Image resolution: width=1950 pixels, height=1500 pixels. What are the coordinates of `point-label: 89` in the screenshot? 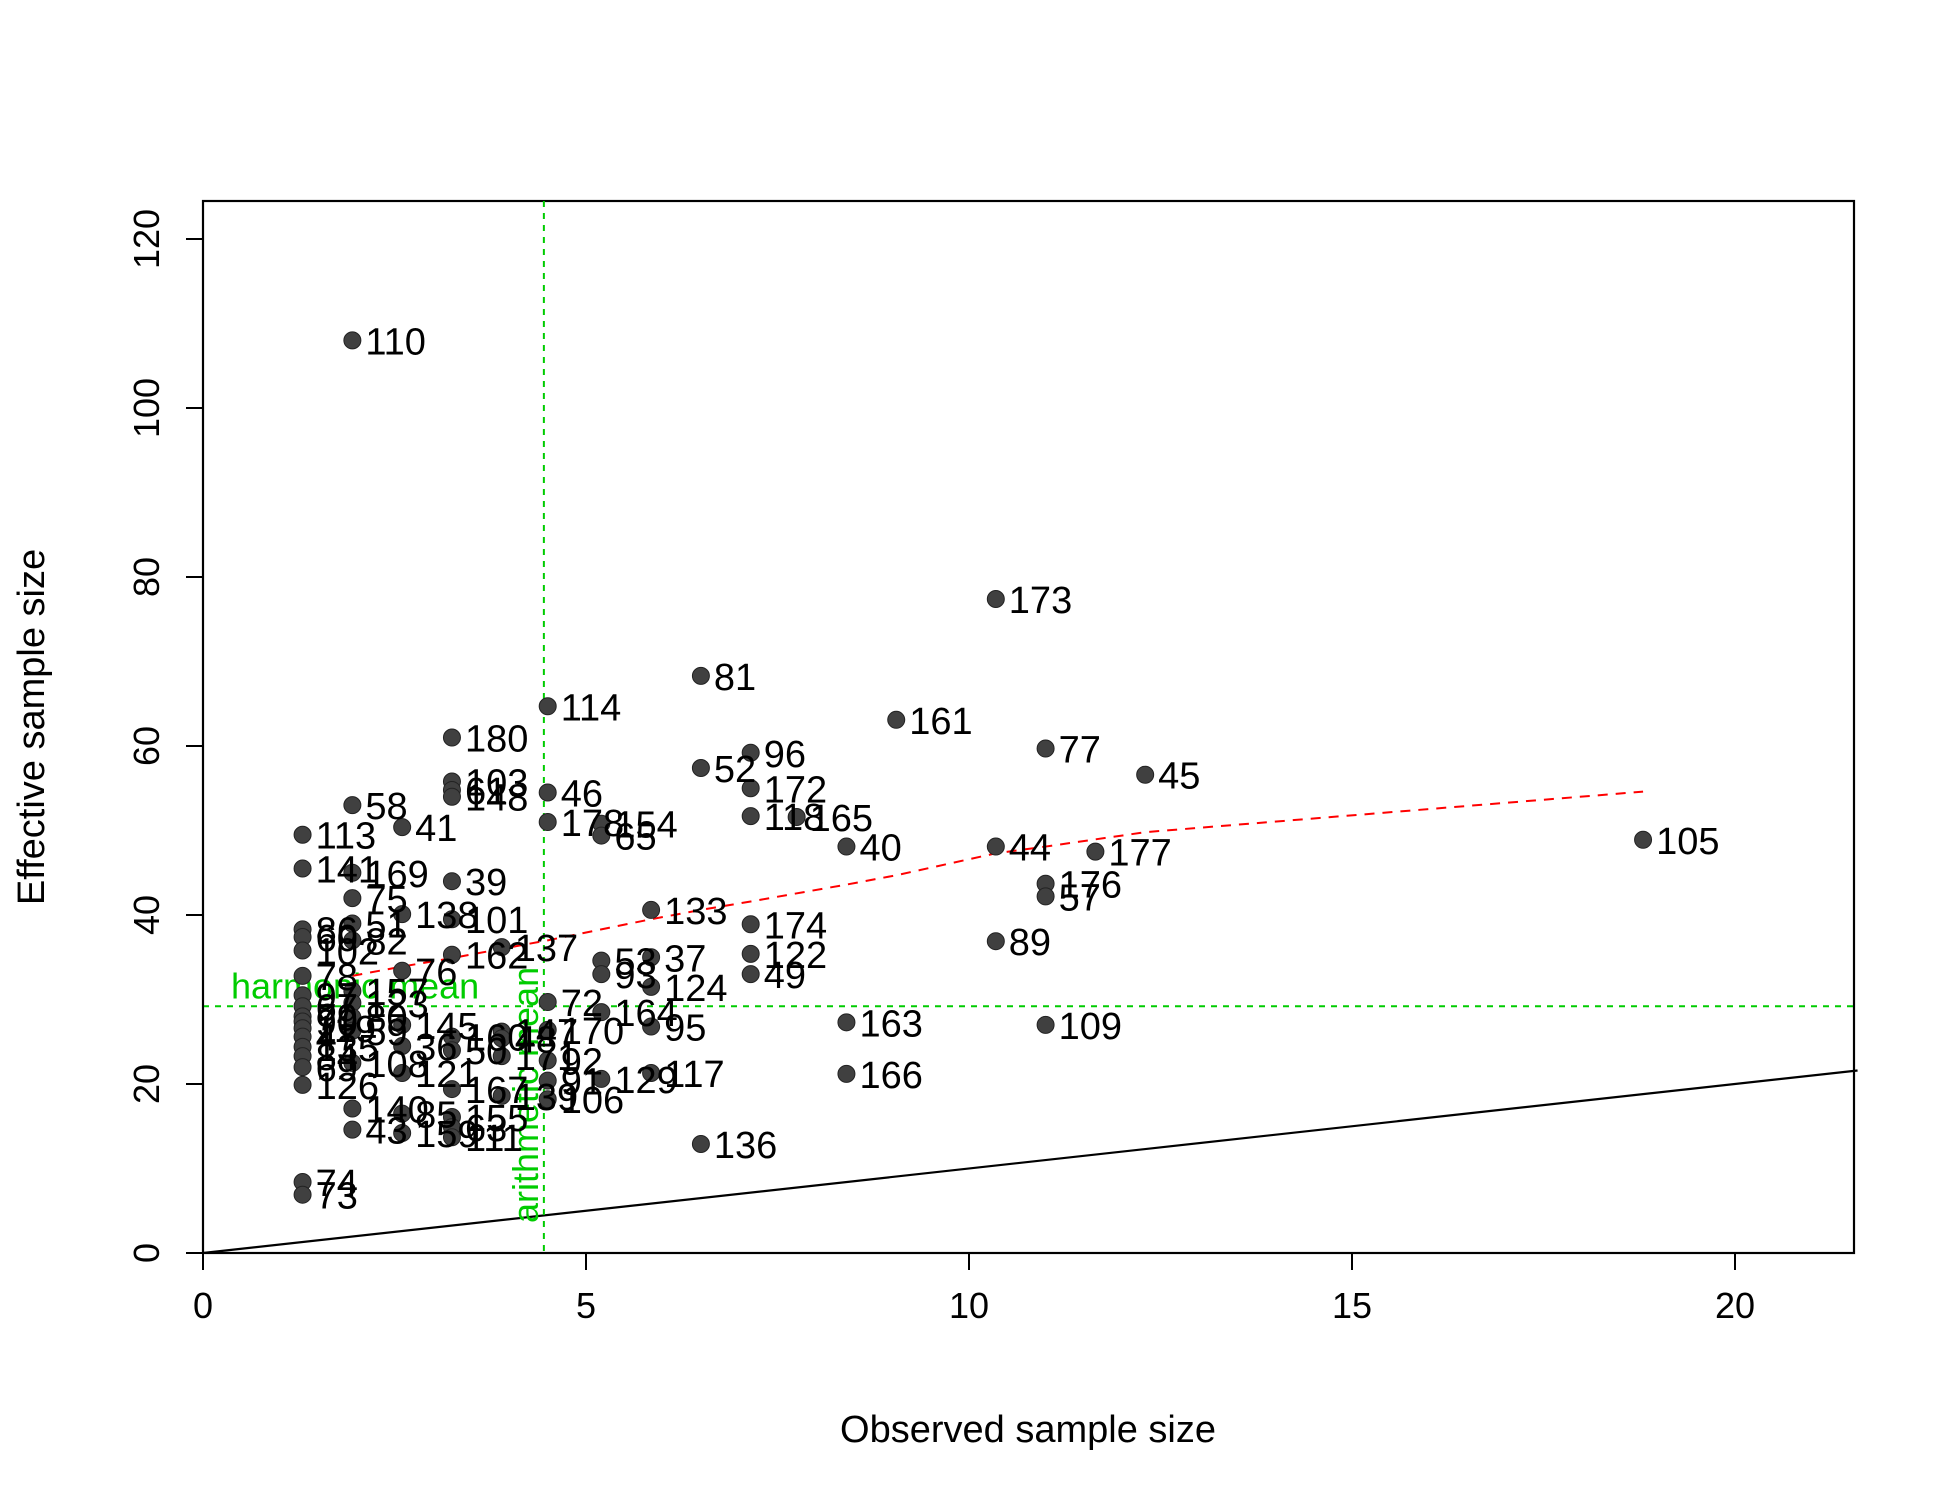 It's located at (1030, 943).